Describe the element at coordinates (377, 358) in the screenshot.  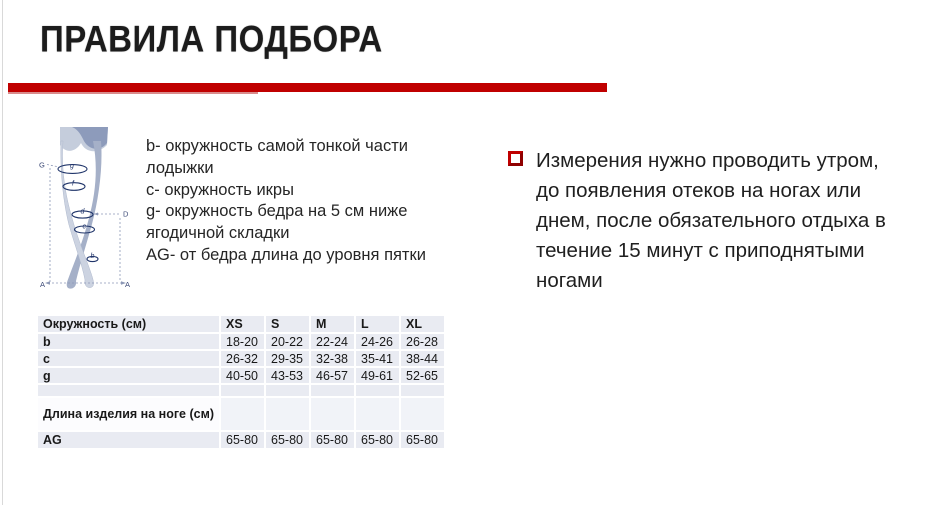
I see `table-cell: 35-41` at that location.